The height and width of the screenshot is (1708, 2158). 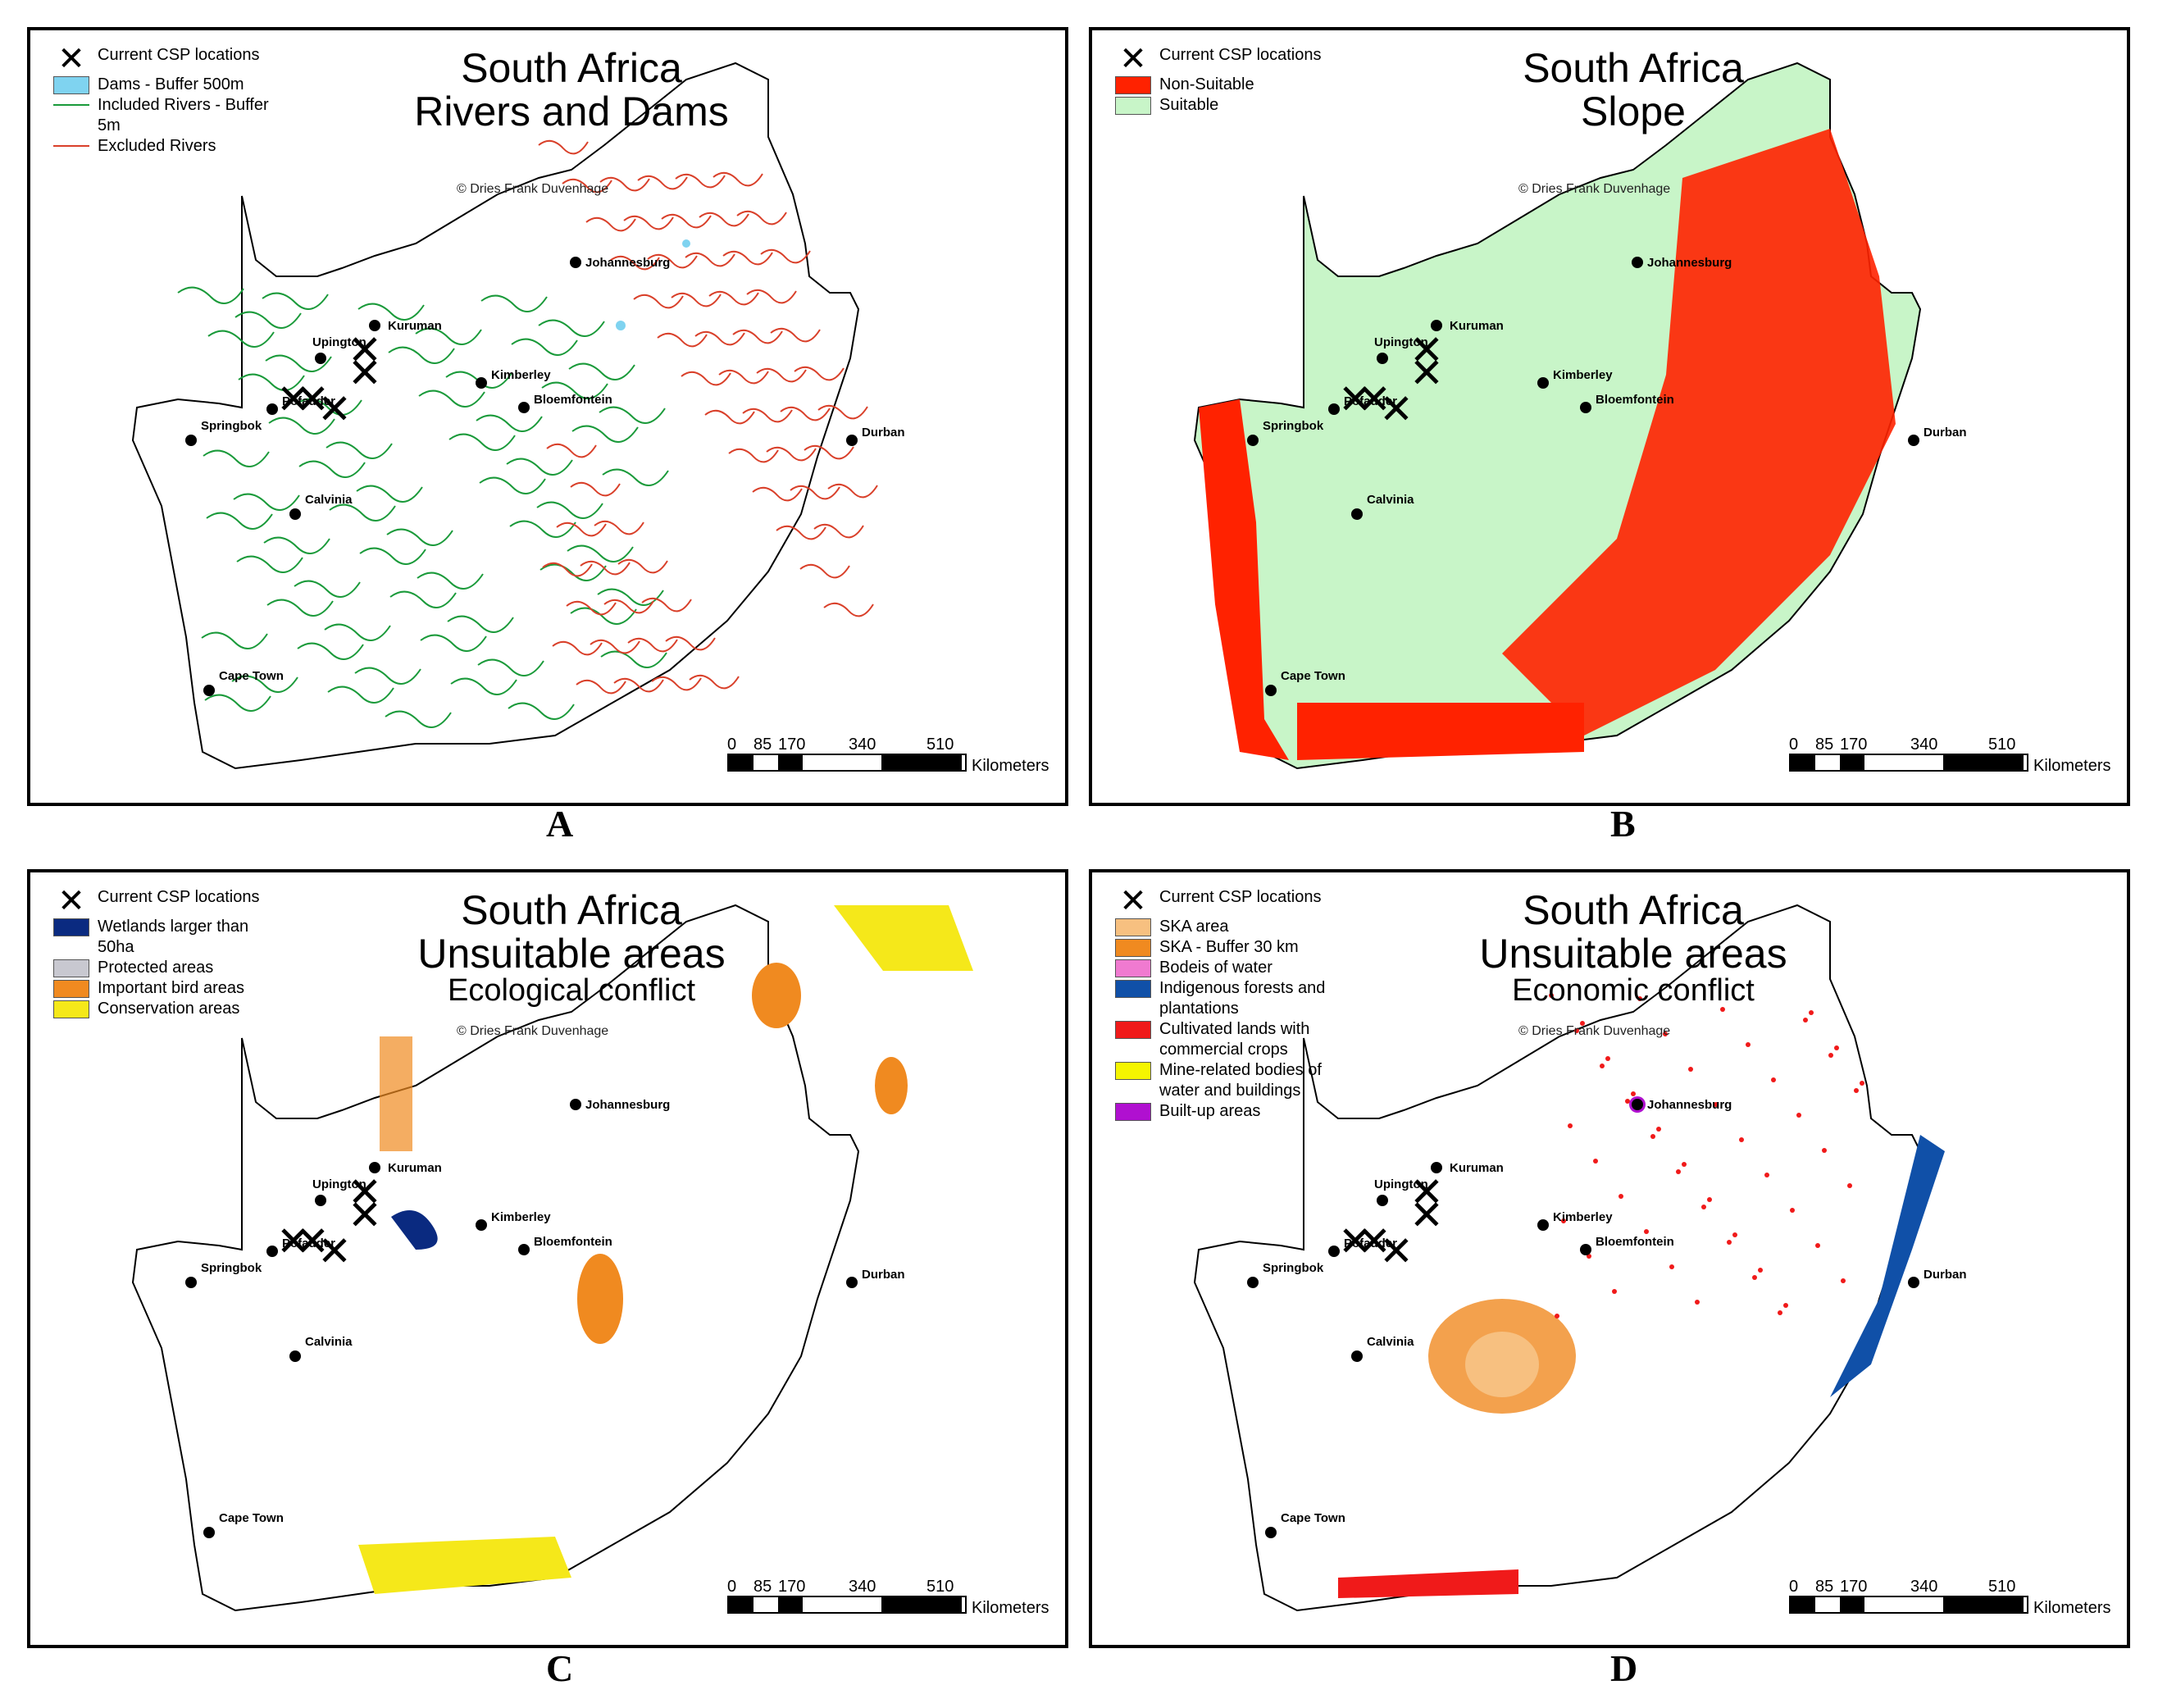 I want to click on city-label: Johannesburg, so click(x=1689, y=263).